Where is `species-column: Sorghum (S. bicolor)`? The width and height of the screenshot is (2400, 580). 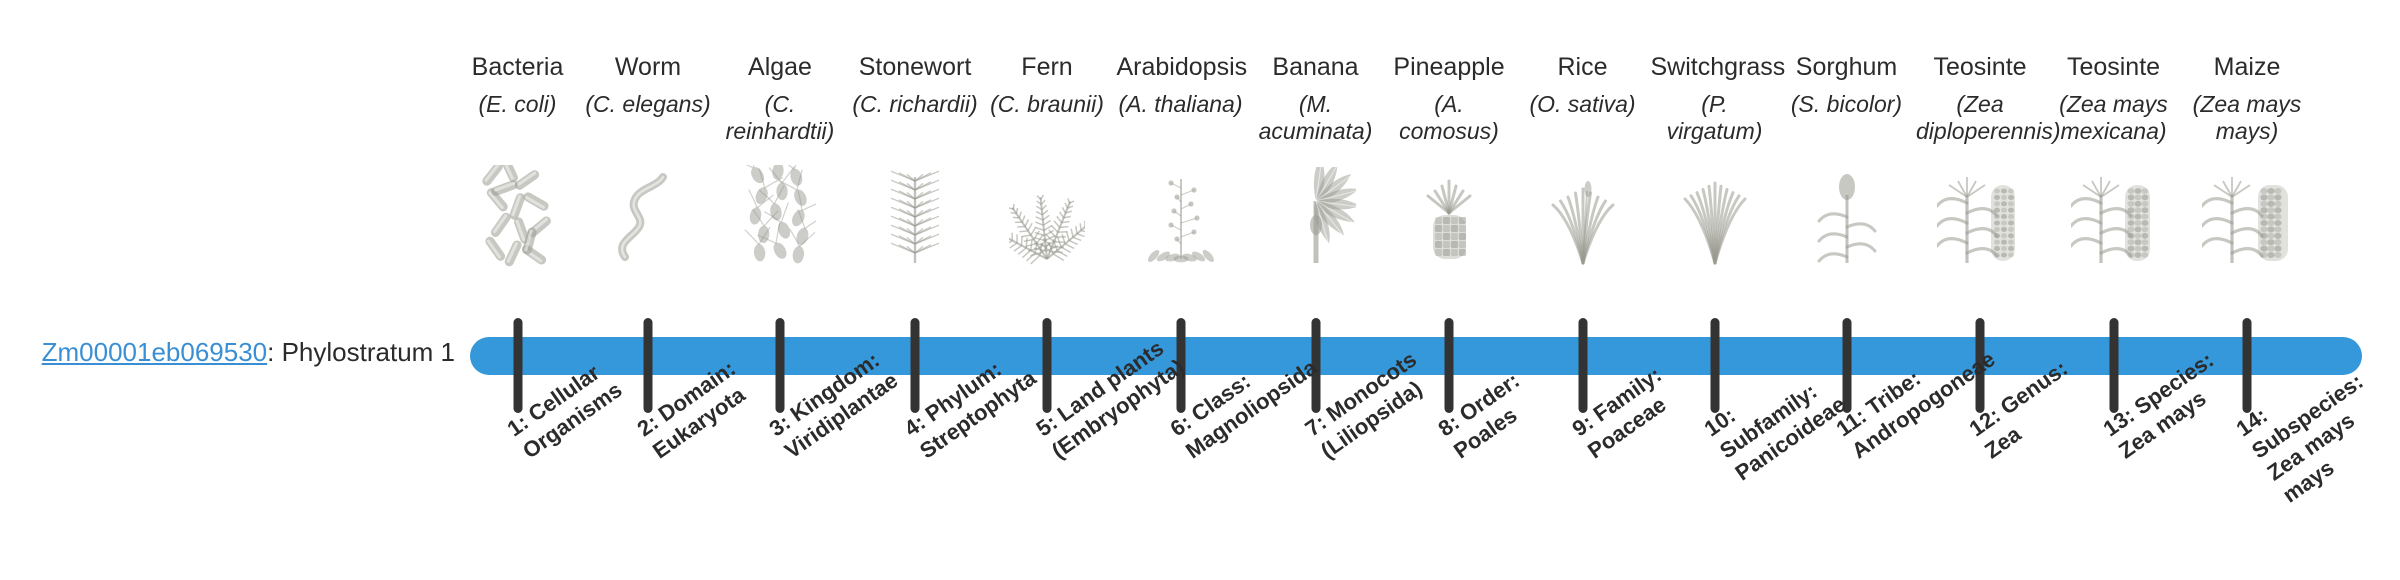
species-column: Sorghum (S. bicolor) is located at coordinates (1847, 157).